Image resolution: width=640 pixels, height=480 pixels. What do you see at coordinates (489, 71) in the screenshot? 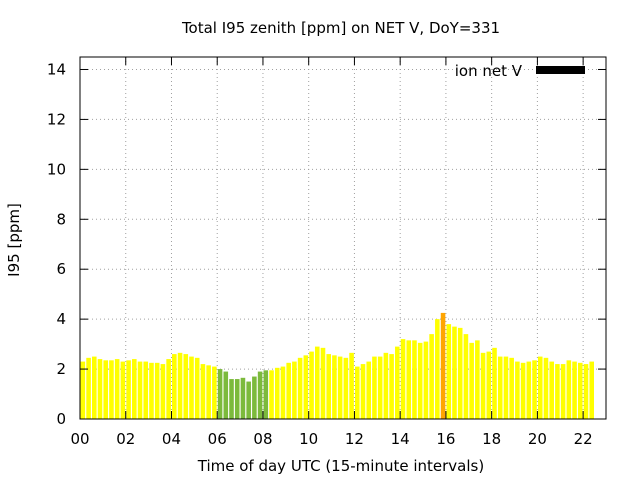
I see `legend-label: ion net V` at bounding box center [489, 71].